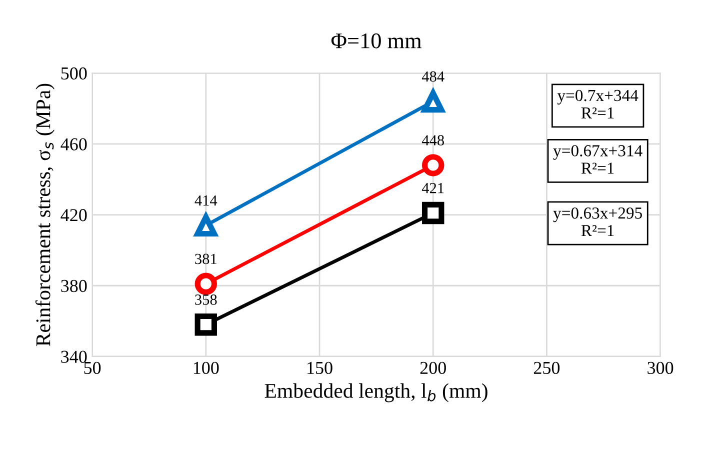 Image resolution: width=710 pixels, height=457 pixels. I want to click on chart-title: Φ=10 mm, so click(376, 40).